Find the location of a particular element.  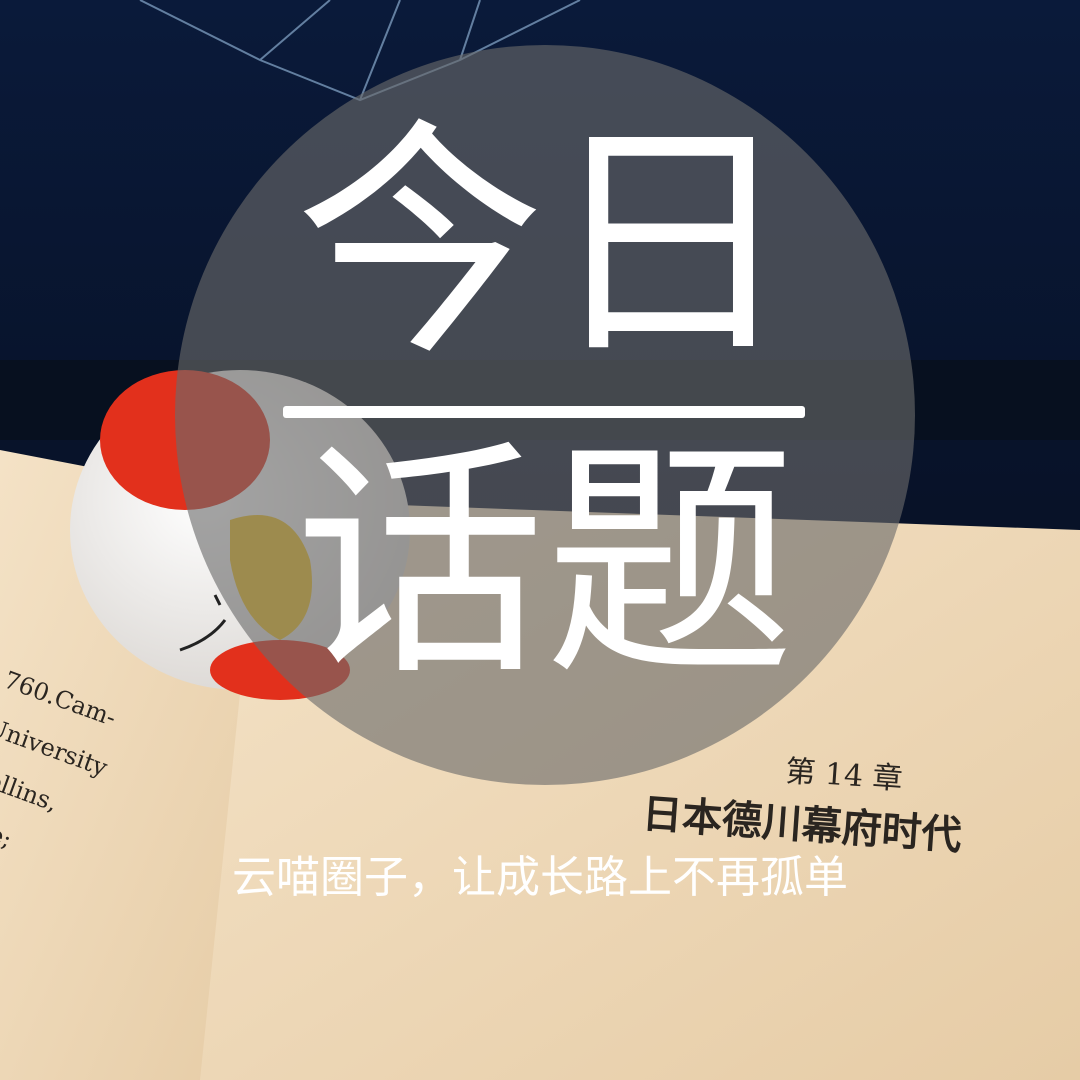

chapter-number: 第 14 章 is located at coordinates (843, 775).